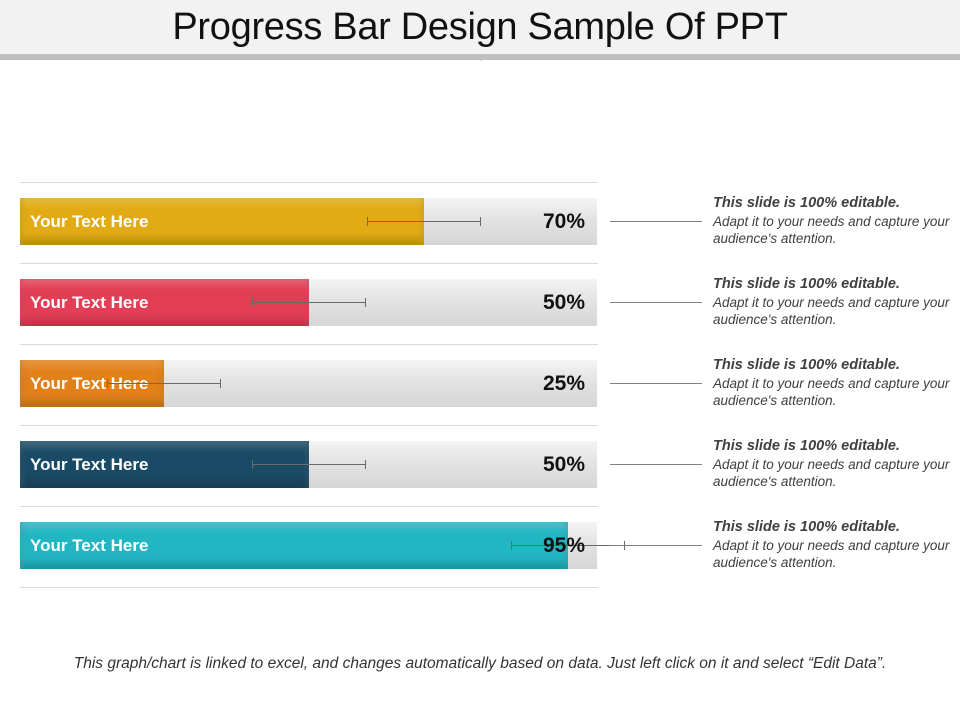  I want to click on percent-label: 25%, so click(563, 383).